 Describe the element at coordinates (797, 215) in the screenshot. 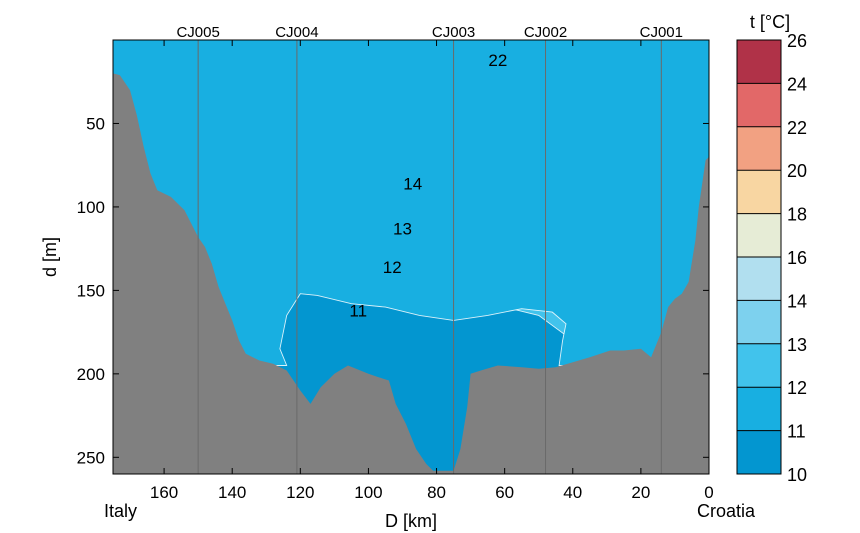

I see `colorbar-label-18: 18` at that location.